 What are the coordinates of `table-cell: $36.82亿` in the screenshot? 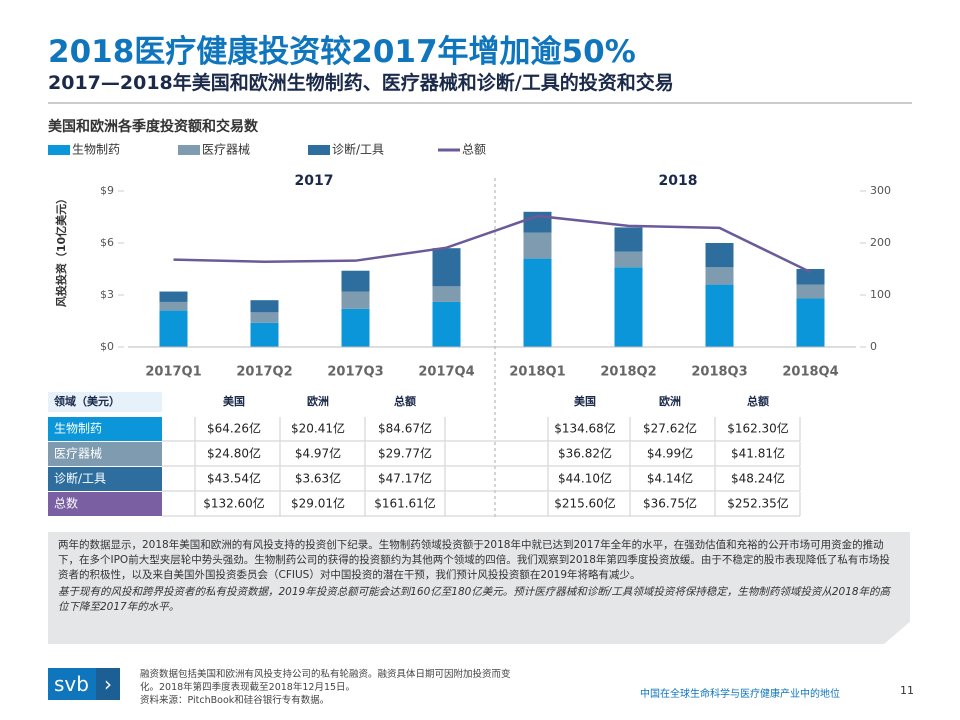 It's located at (585, 453).